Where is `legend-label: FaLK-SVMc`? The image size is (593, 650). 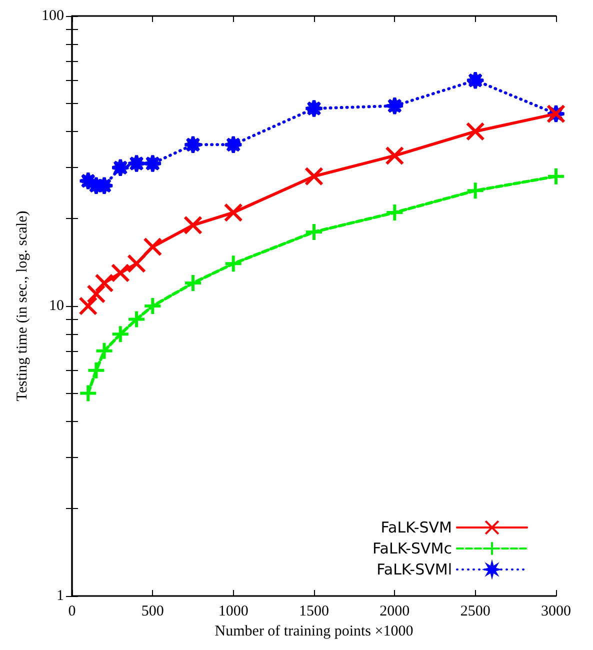 legend-label: FaLK-SVMc is located at coordinates (412, 549).